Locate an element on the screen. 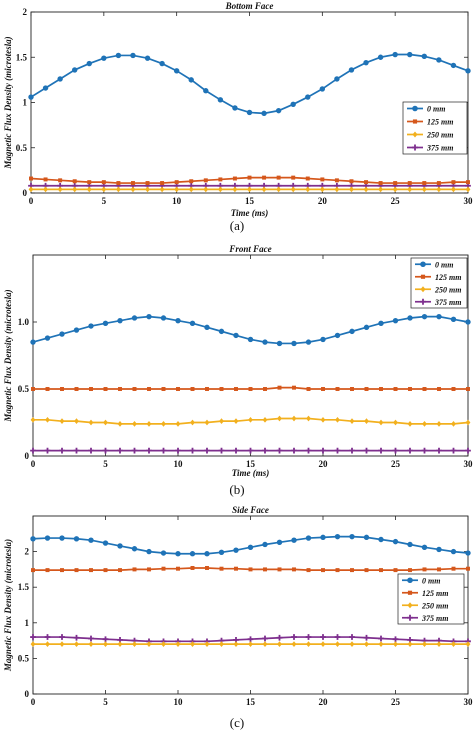  y-tick-label: 1.5 is located at coordinates (22, 57).